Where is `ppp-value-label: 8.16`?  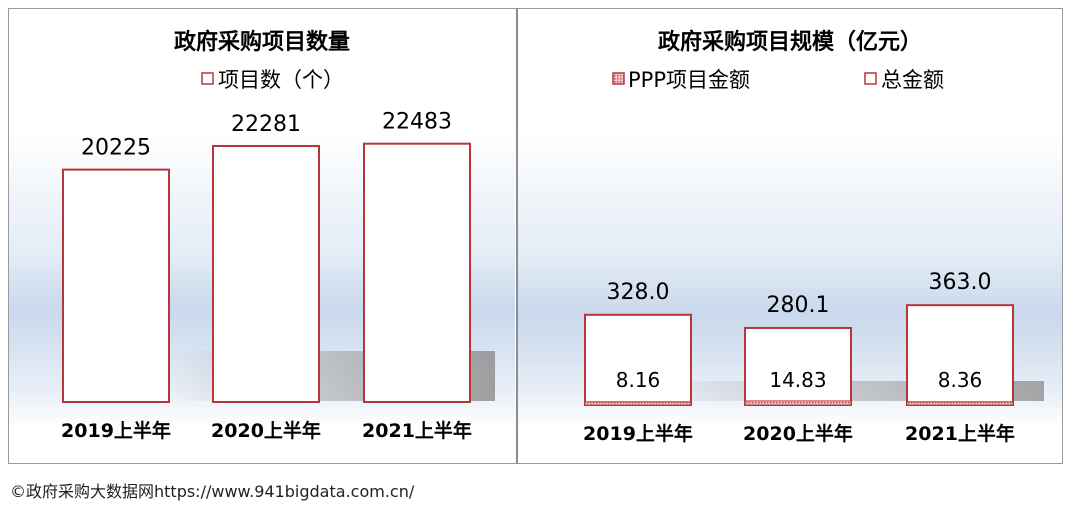 ppp-value-label: 8.16 is located at coordinates (638, 380).